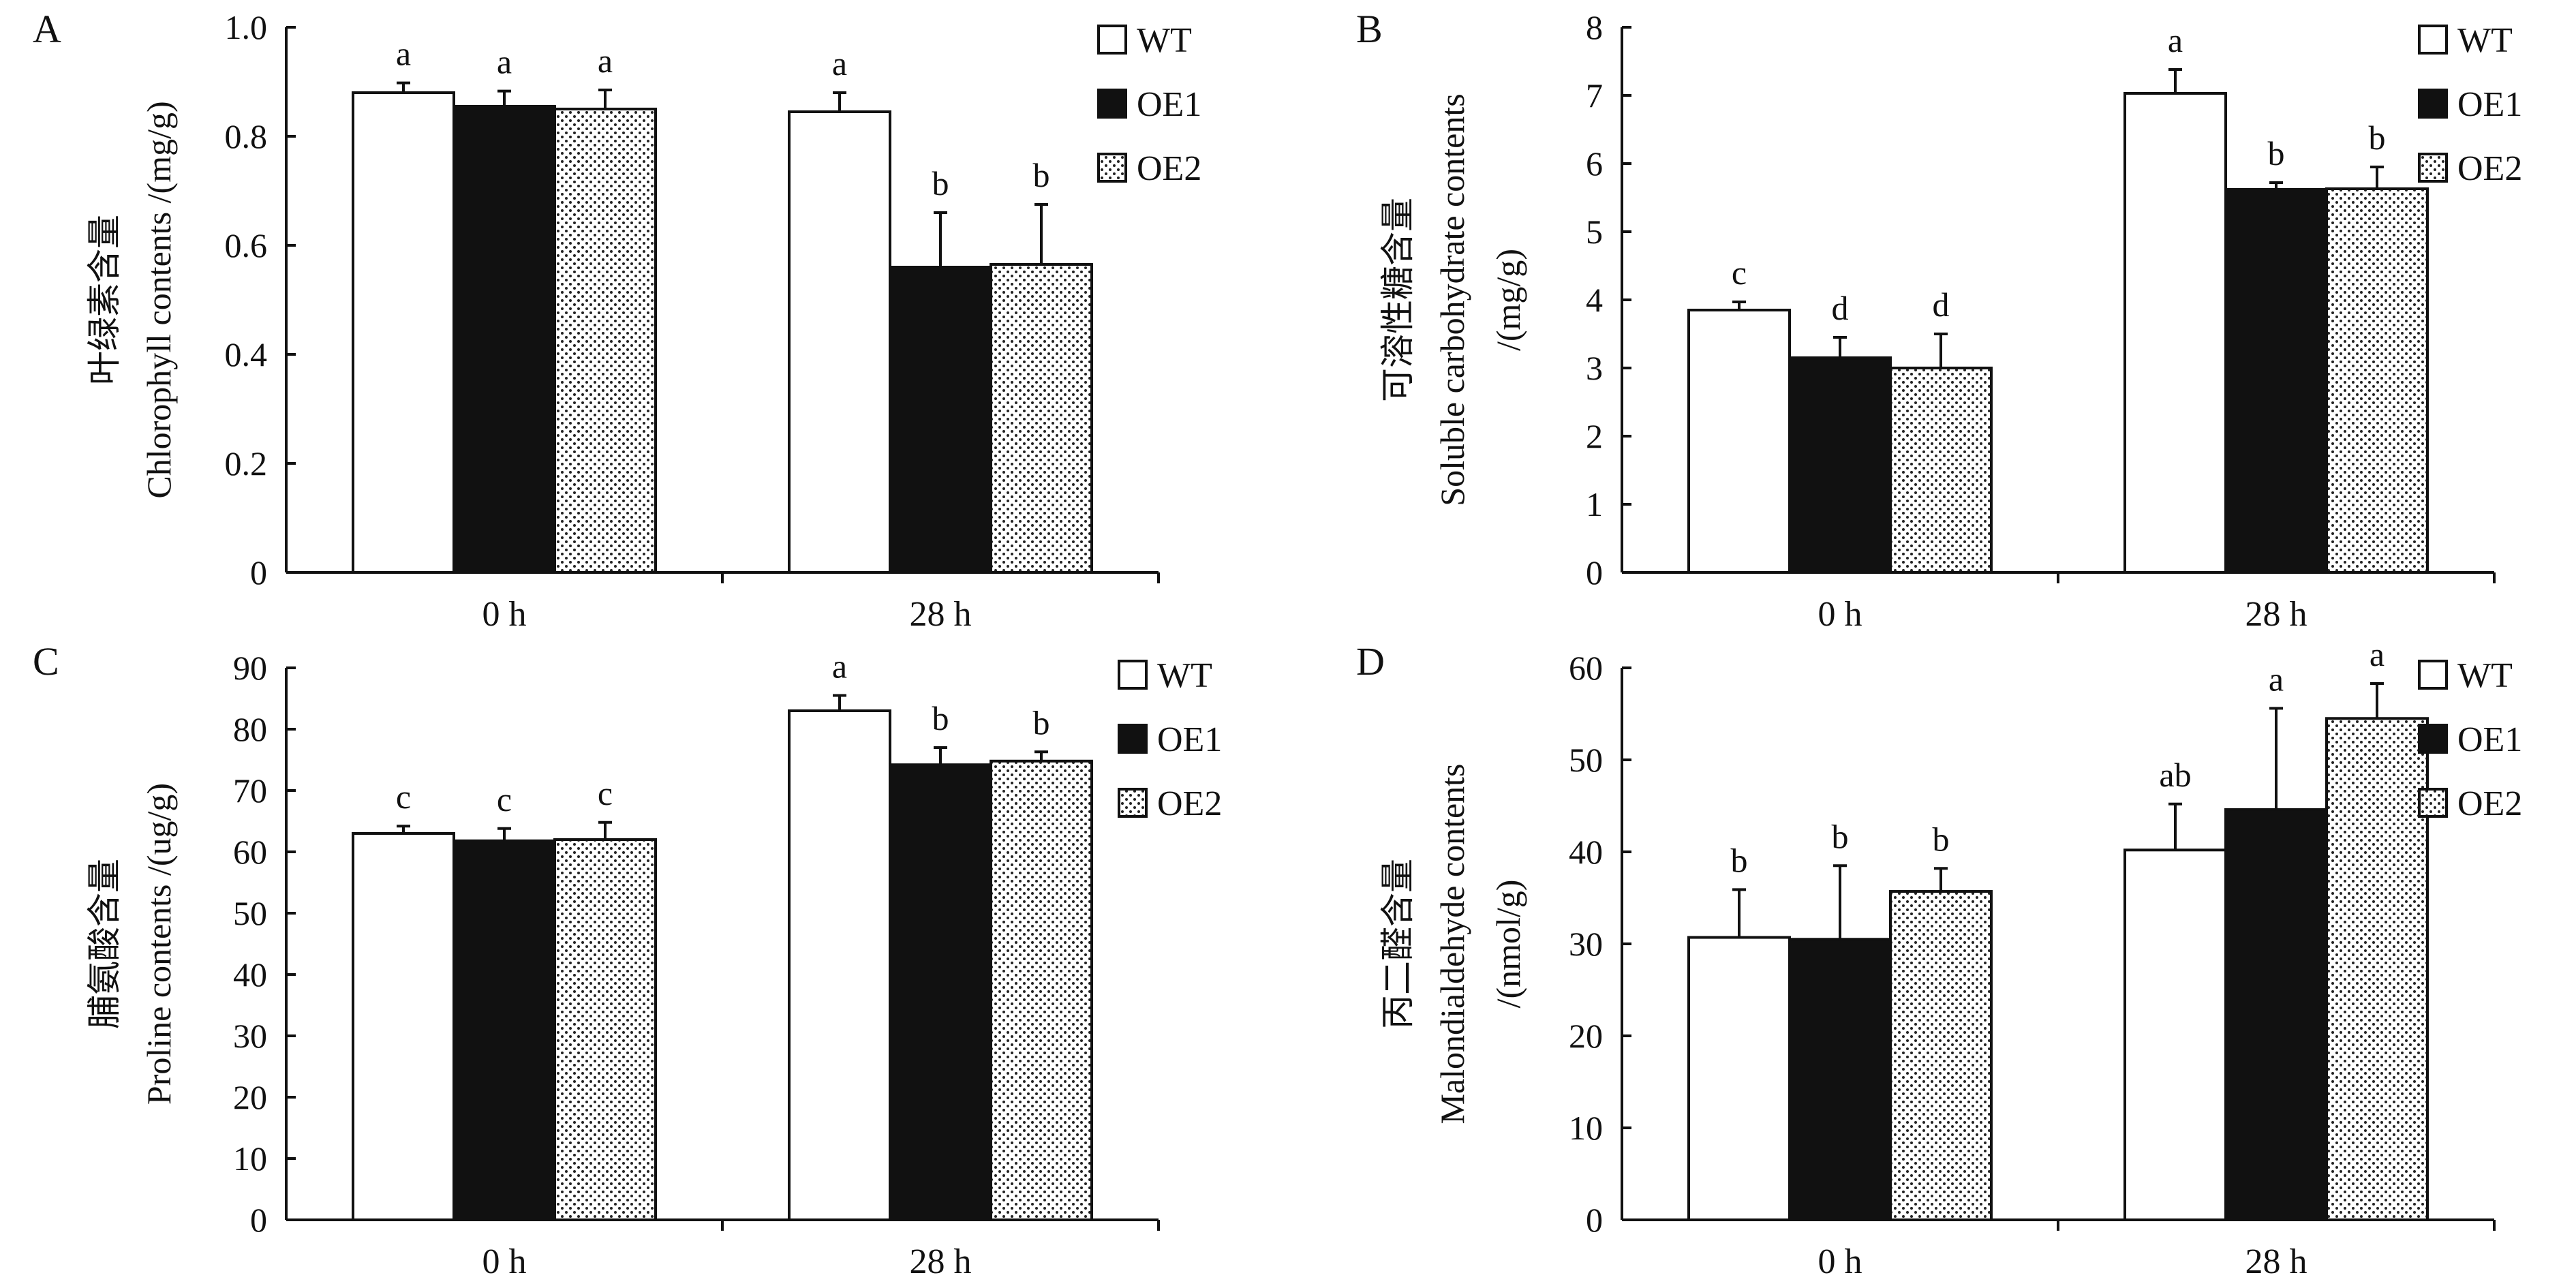 The height and width of the screenshot is (1288, 2576). I want to click on panel-d-letter: D, so click(1370, 661).